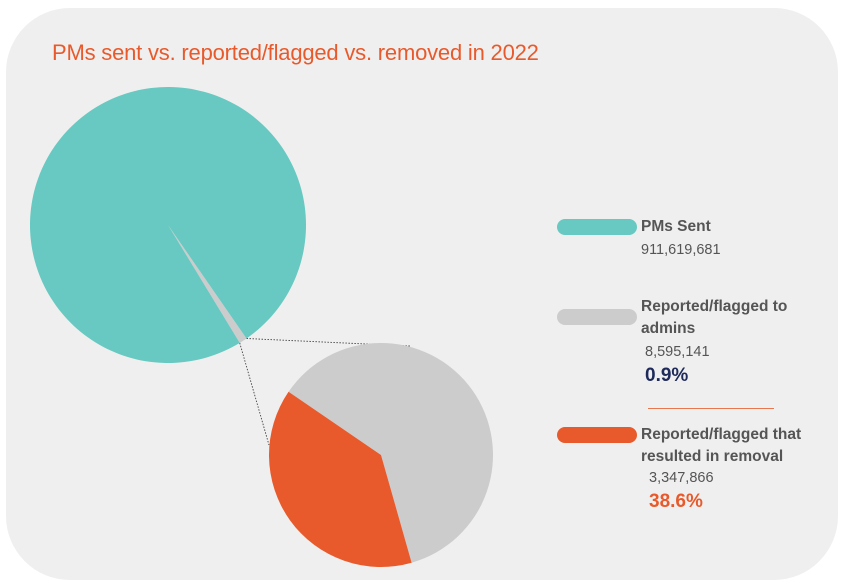 The height and width of the screenshot is (588, 844). Describe the element at coordinates (667, 375) in the screenshot. I see `legend-percent-reported: 0.9%` at that location.